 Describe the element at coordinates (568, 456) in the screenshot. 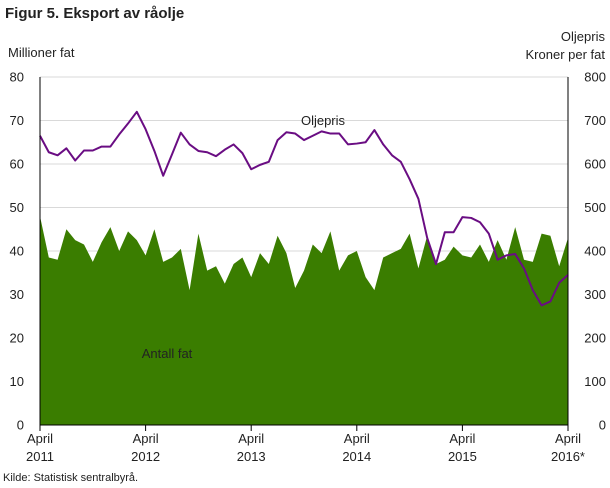

I see `x-tick-label-year: 2016*` at that location.